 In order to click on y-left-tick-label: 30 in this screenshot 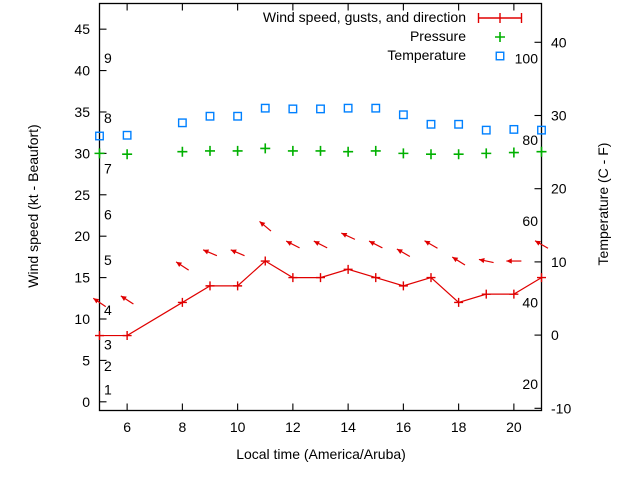, I will do `click(82, 153)`.